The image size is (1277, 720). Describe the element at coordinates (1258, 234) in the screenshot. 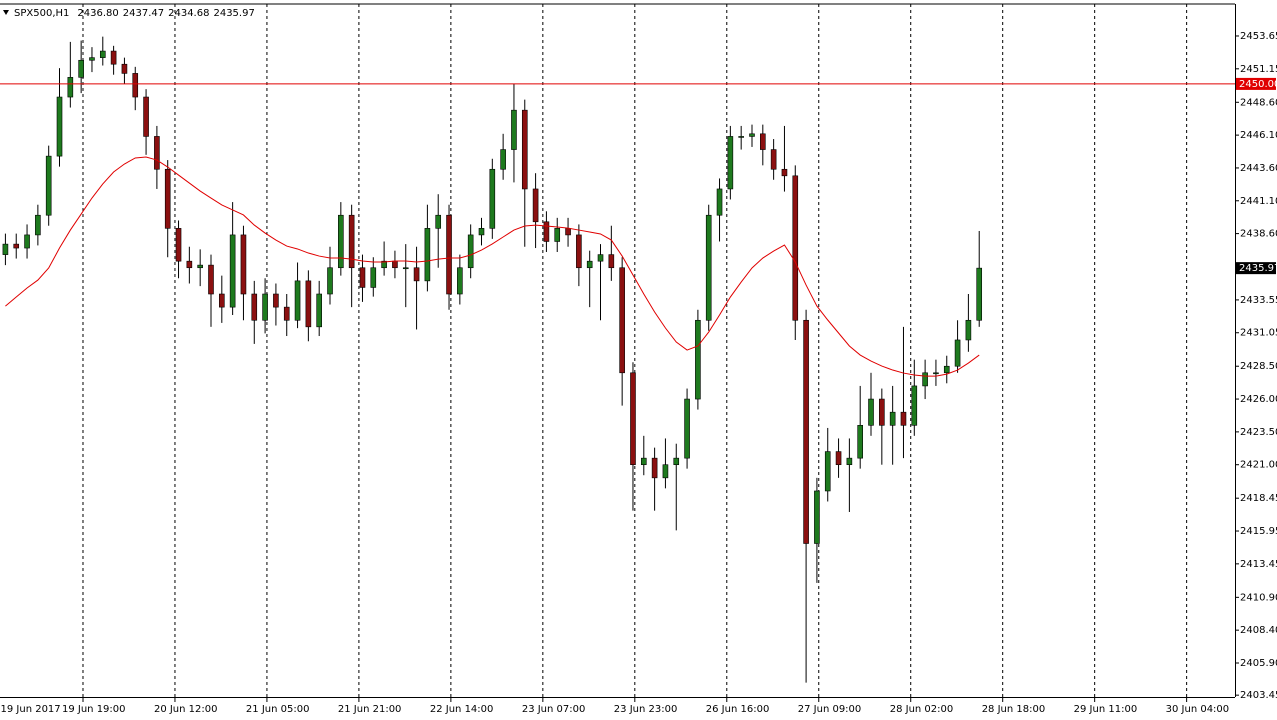

I see `y-tick-label: 2438.60` at that location.